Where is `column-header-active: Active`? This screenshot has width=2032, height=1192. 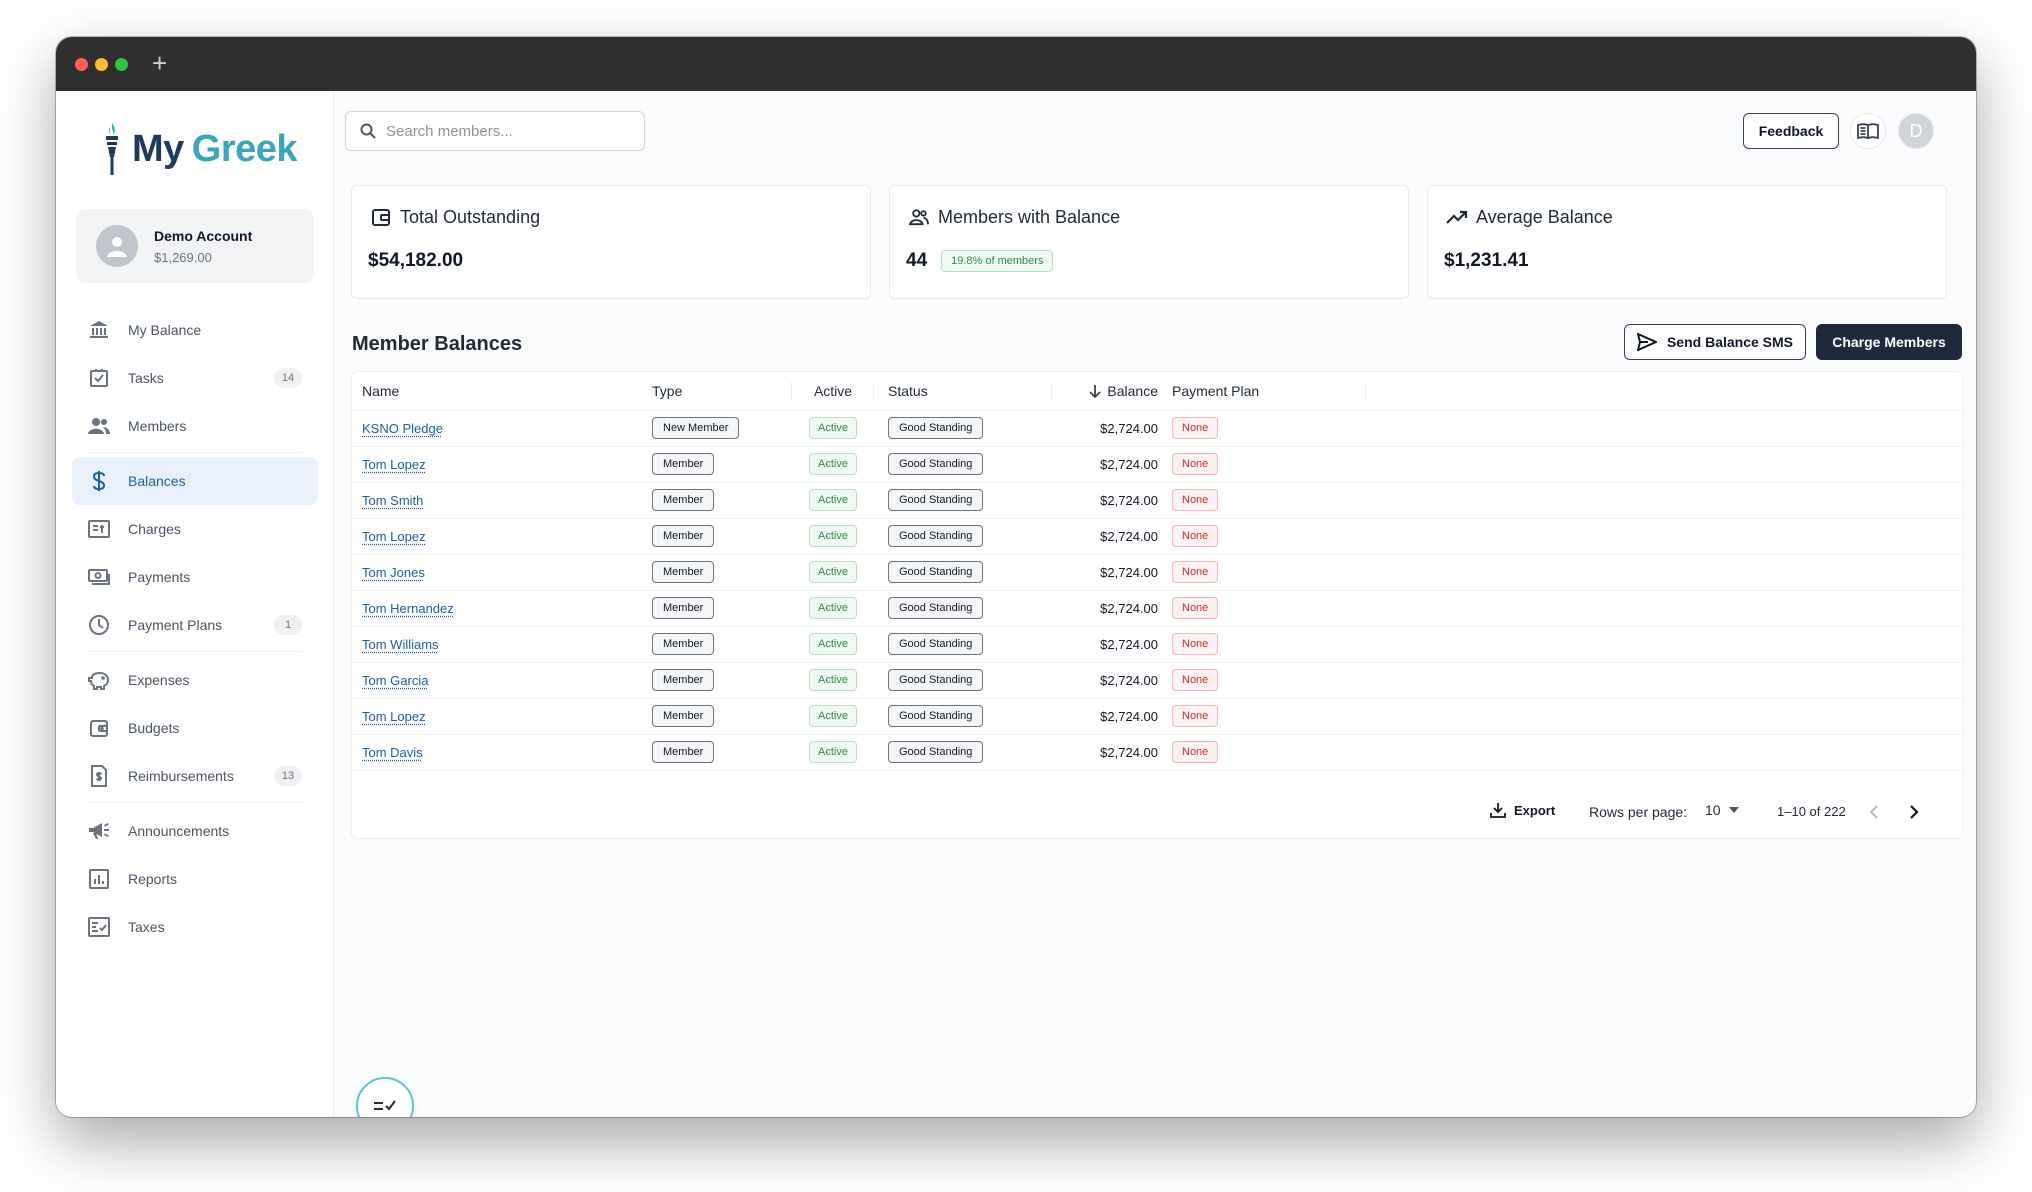
column-header-active: Active is located at coordinates (833, 391).